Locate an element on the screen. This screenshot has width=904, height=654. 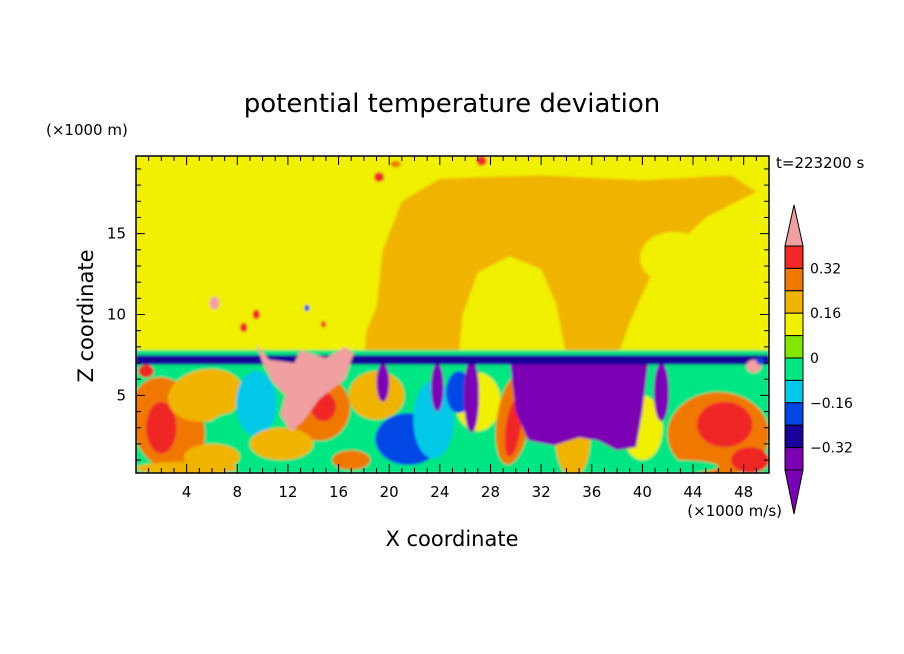
x-tick-label: 12 is located at coordinates (287, 492).